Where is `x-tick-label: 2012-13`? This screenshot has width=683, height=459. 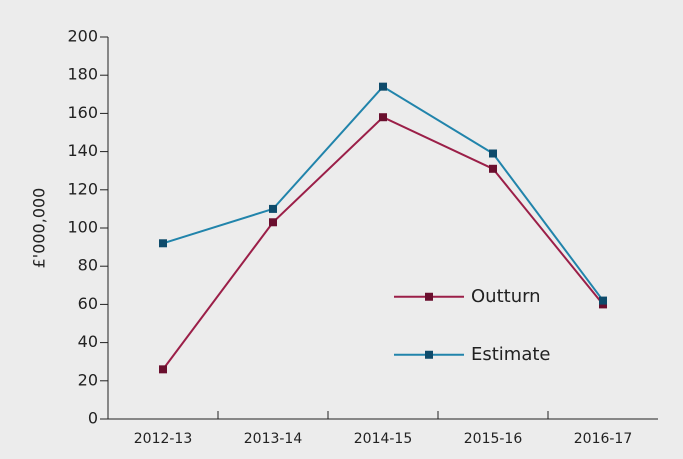 x-tick-label: 2012-13 is located at coordinates (163, 439).